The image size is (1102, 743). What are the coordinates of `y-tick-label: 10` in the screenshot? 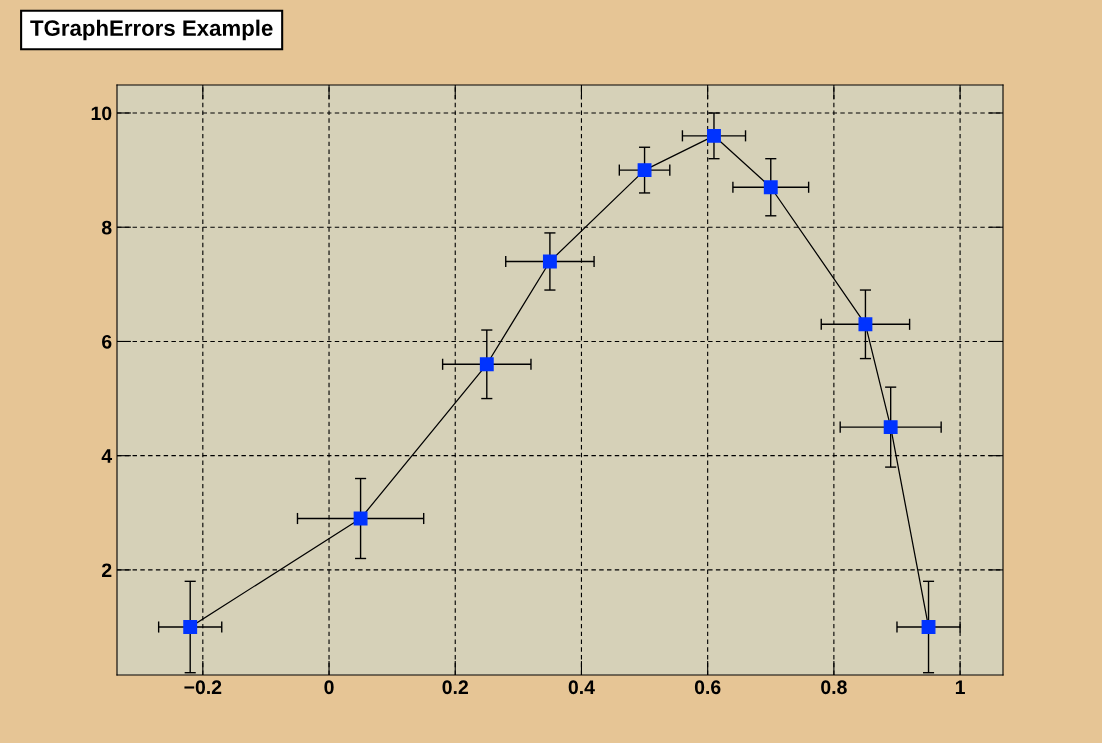 It's located at (101, 113).